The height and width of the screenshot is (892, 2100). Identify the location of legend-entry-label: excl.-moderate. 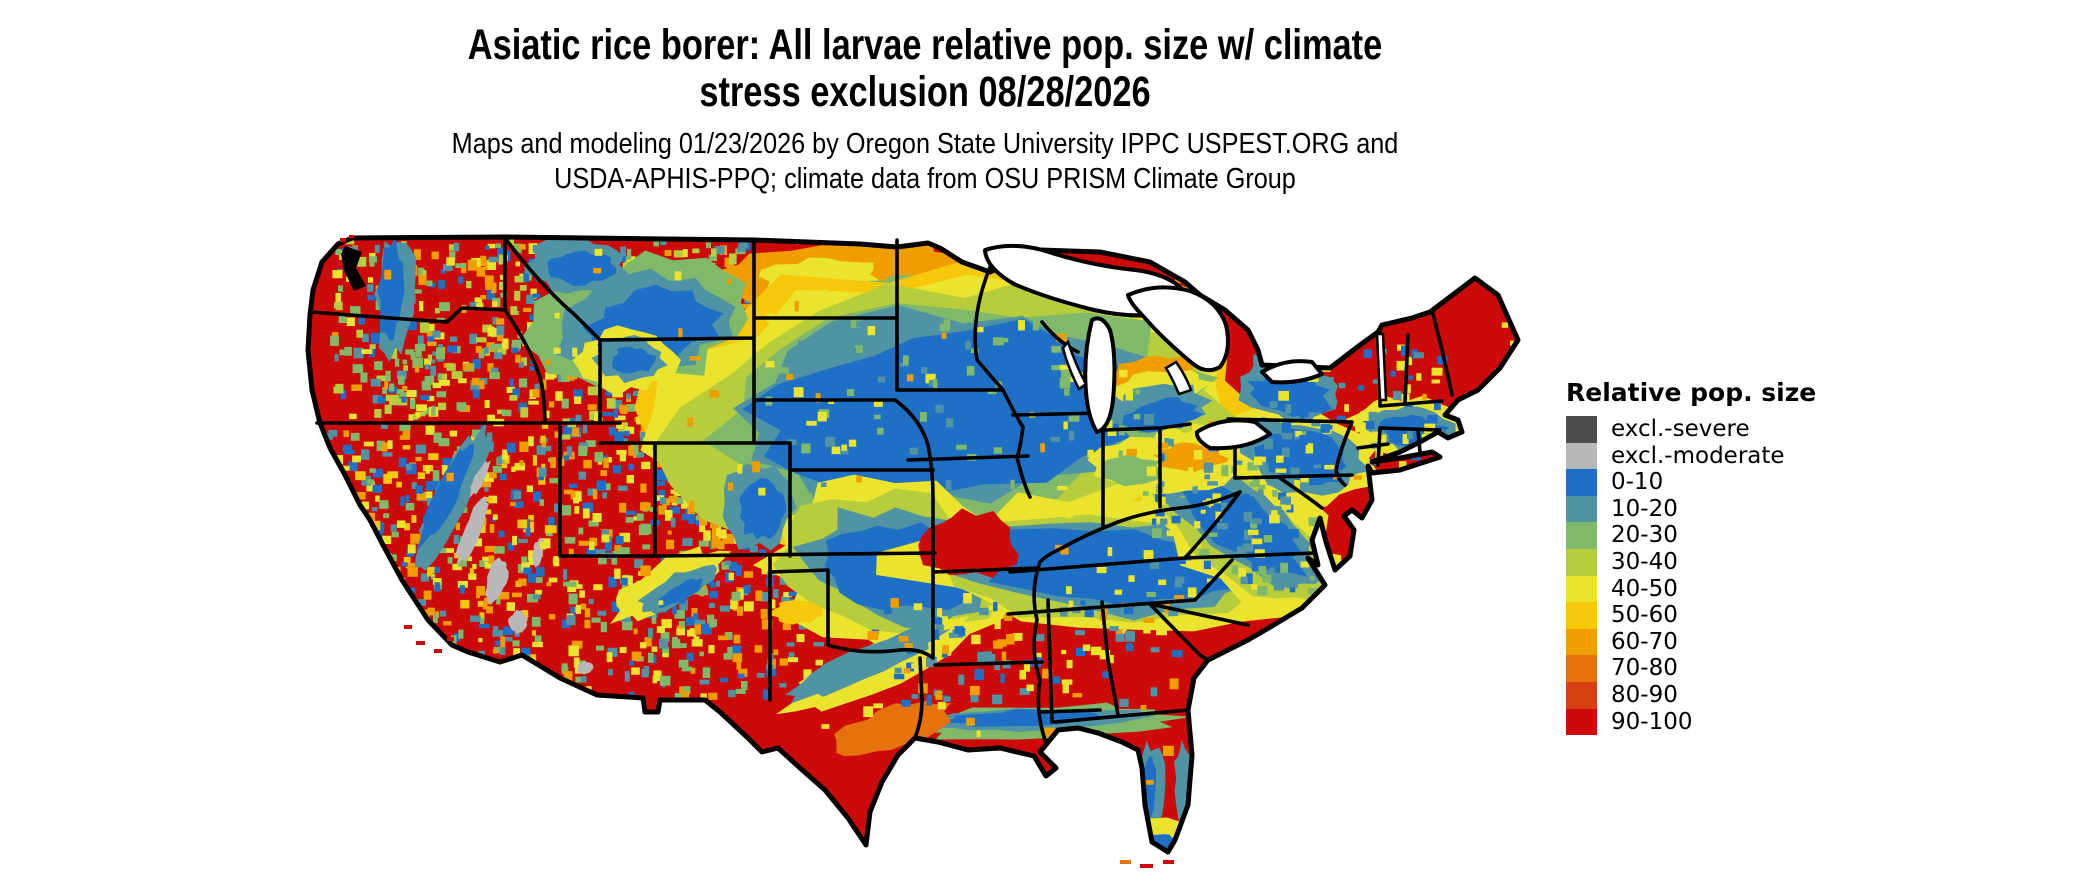
(1698, 455).